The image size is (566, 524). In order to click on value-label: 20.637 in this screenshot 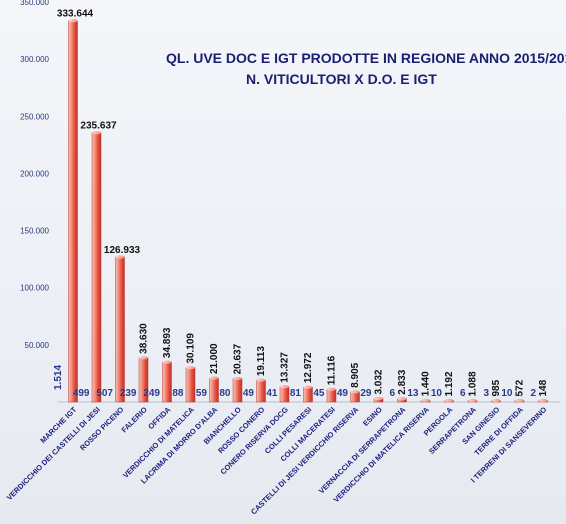, I will do `click(238, 358)`.